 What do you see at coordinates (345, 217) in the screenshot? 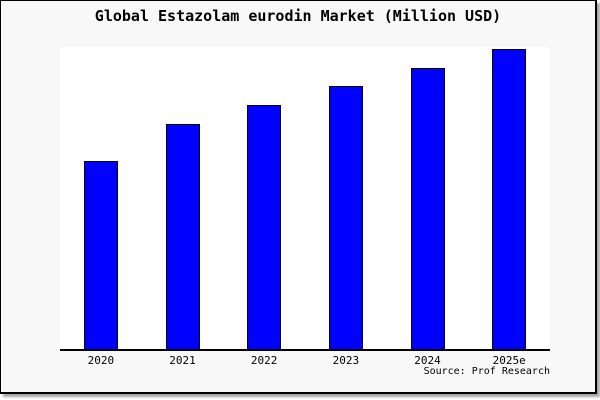
I see `bar-2023` at bounding box center [345, 217].